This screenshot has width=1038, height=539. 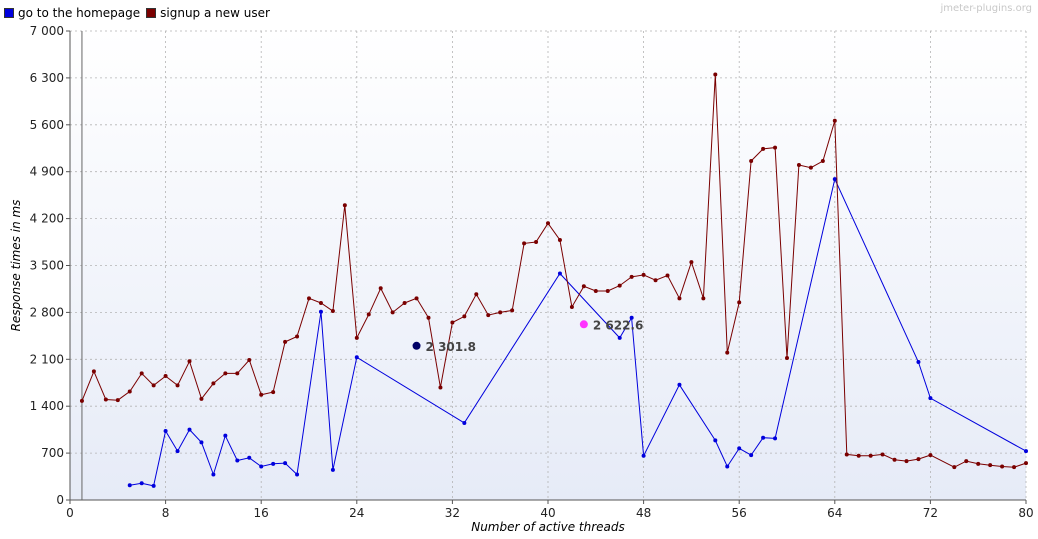 What do you see at coordinates (261, 513) in the screenshot?
I see `x-tick-label: 16` at bounding box center [261, 513].